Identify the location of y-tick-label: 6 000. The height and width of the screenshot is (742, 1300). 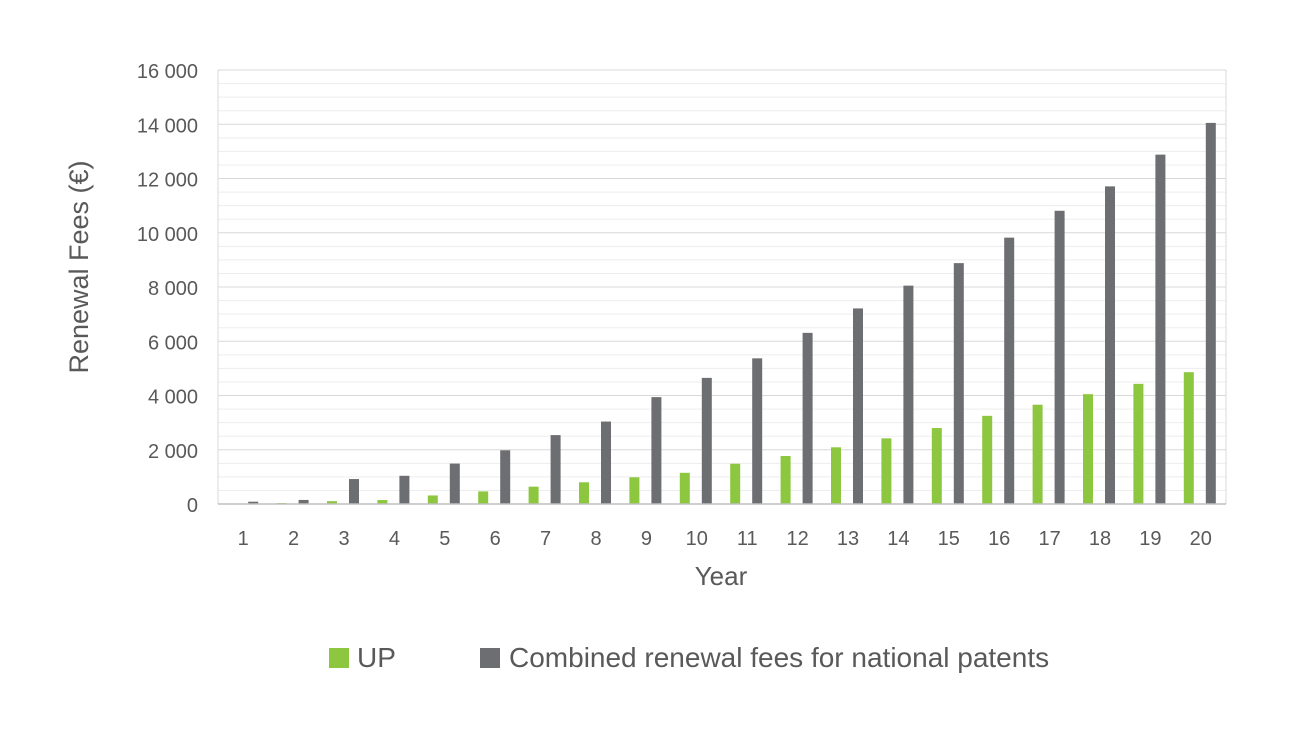
(173, 343).